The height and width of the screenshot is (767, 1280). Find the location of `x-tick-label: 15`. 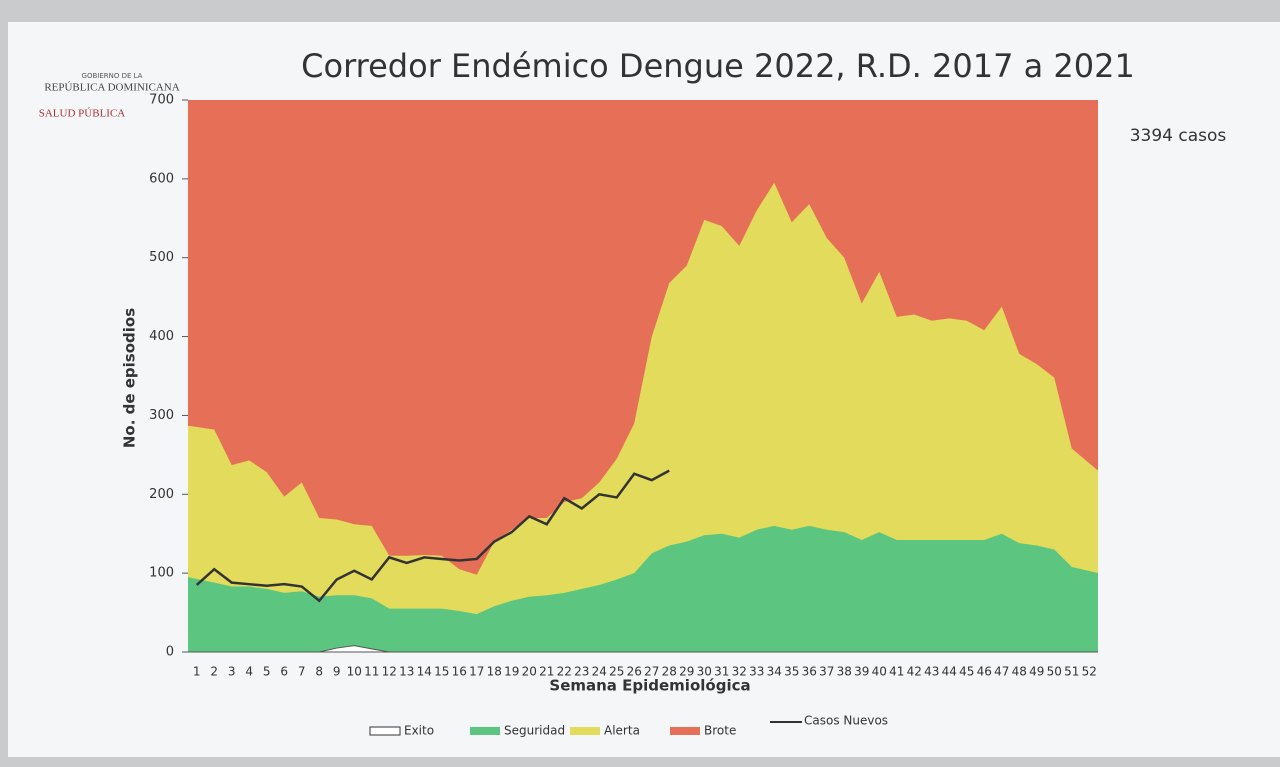

x-tick-label: 15 is located at coordinates (441, 672).